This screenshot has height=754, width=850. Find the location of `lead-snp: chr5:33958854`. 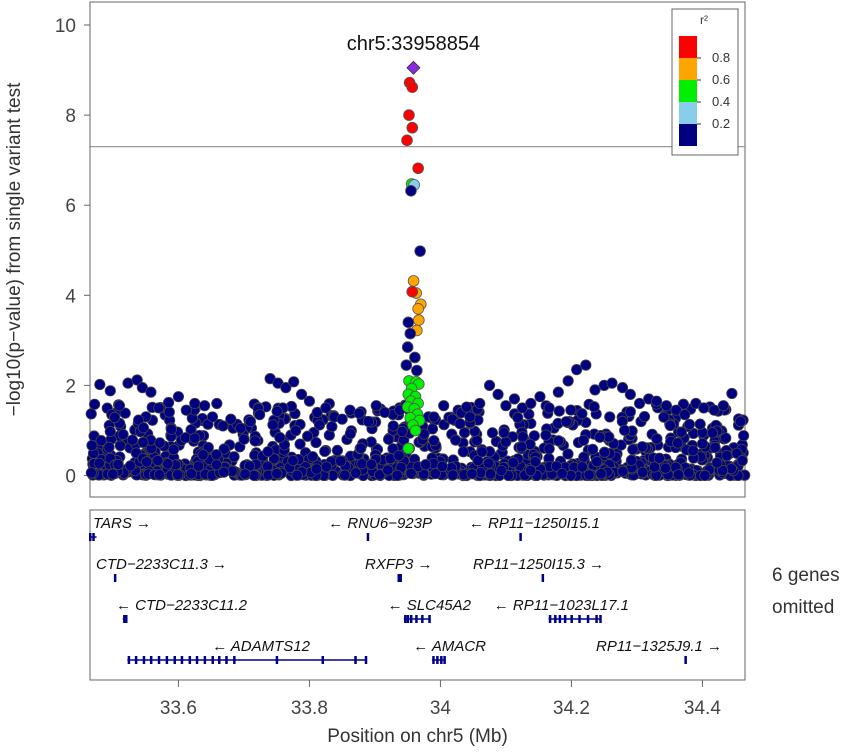

lead-snp: chr5:33958854 is located at coordinates (413, 54).